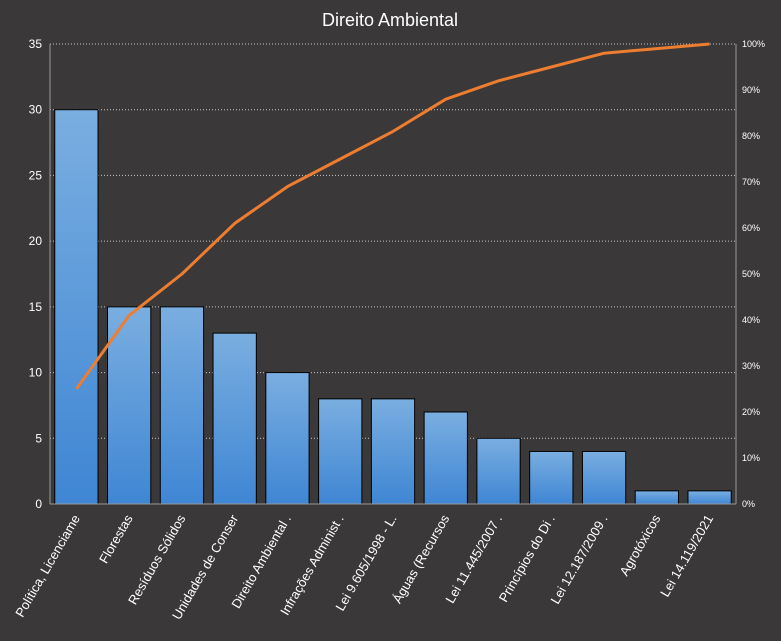 The height and width of the screenshot is (641, 781). I want to click on y-tick-label-4: 20, so click(36, 241).